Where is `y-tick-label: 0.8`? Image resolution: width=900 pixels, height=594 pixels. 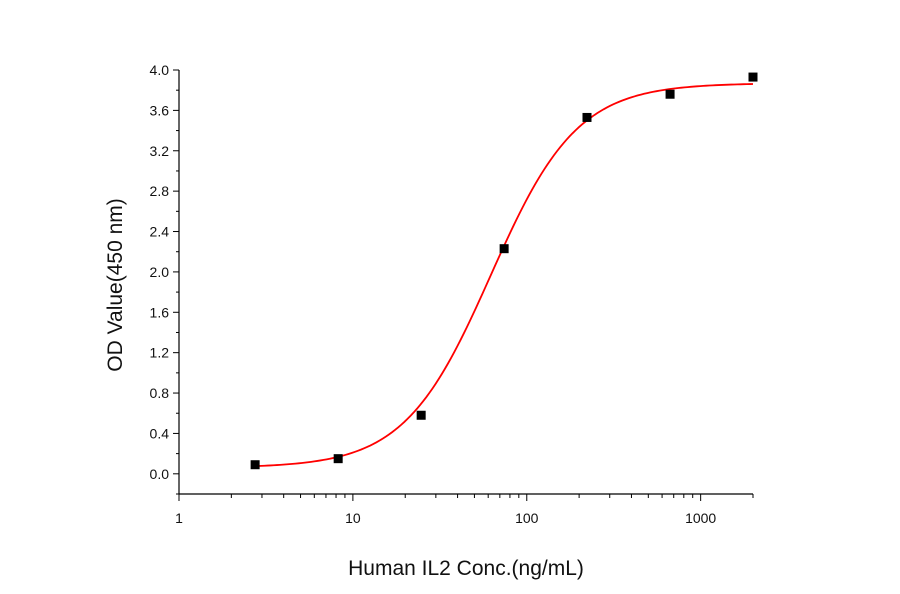 y-tick-label: 0.8 is located at coordinates (160, 393).